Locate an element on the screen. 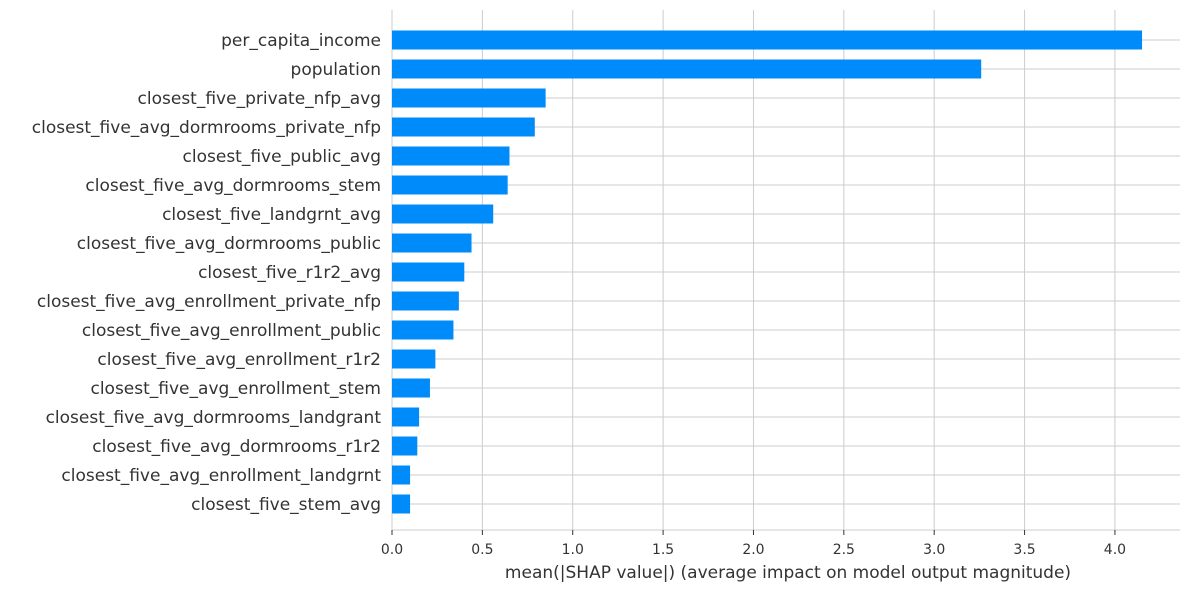 The height and width of the screenshot is (594, 1189). y-tick-label: closest_five_avg_dormrooms_landgrant is located at coordinates (214, 418).